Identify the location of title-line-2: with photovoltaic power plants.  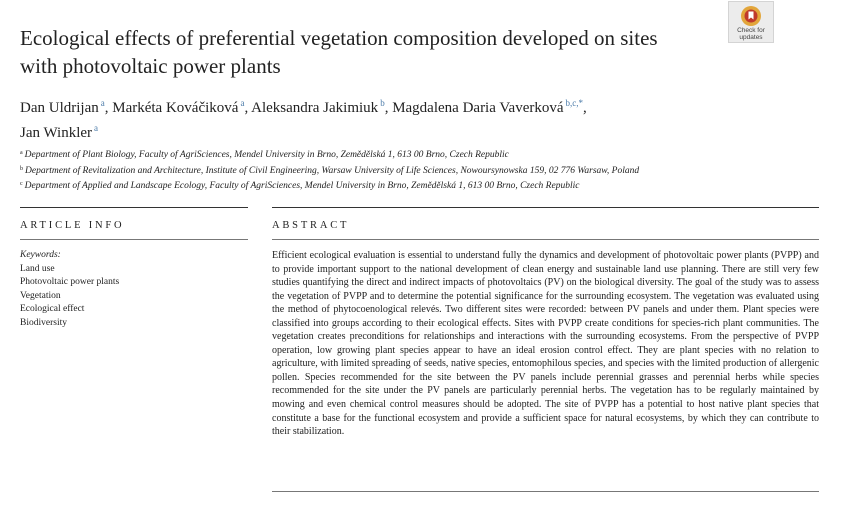
(150, 66).